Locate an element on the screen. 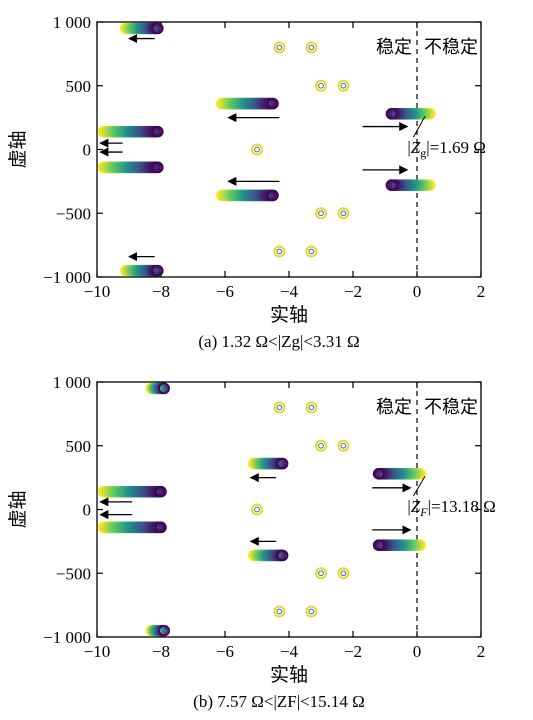 This screenshot has height=720, width=533. panel-b-y-tick-label: 0 is located at coordinates (87, 510).